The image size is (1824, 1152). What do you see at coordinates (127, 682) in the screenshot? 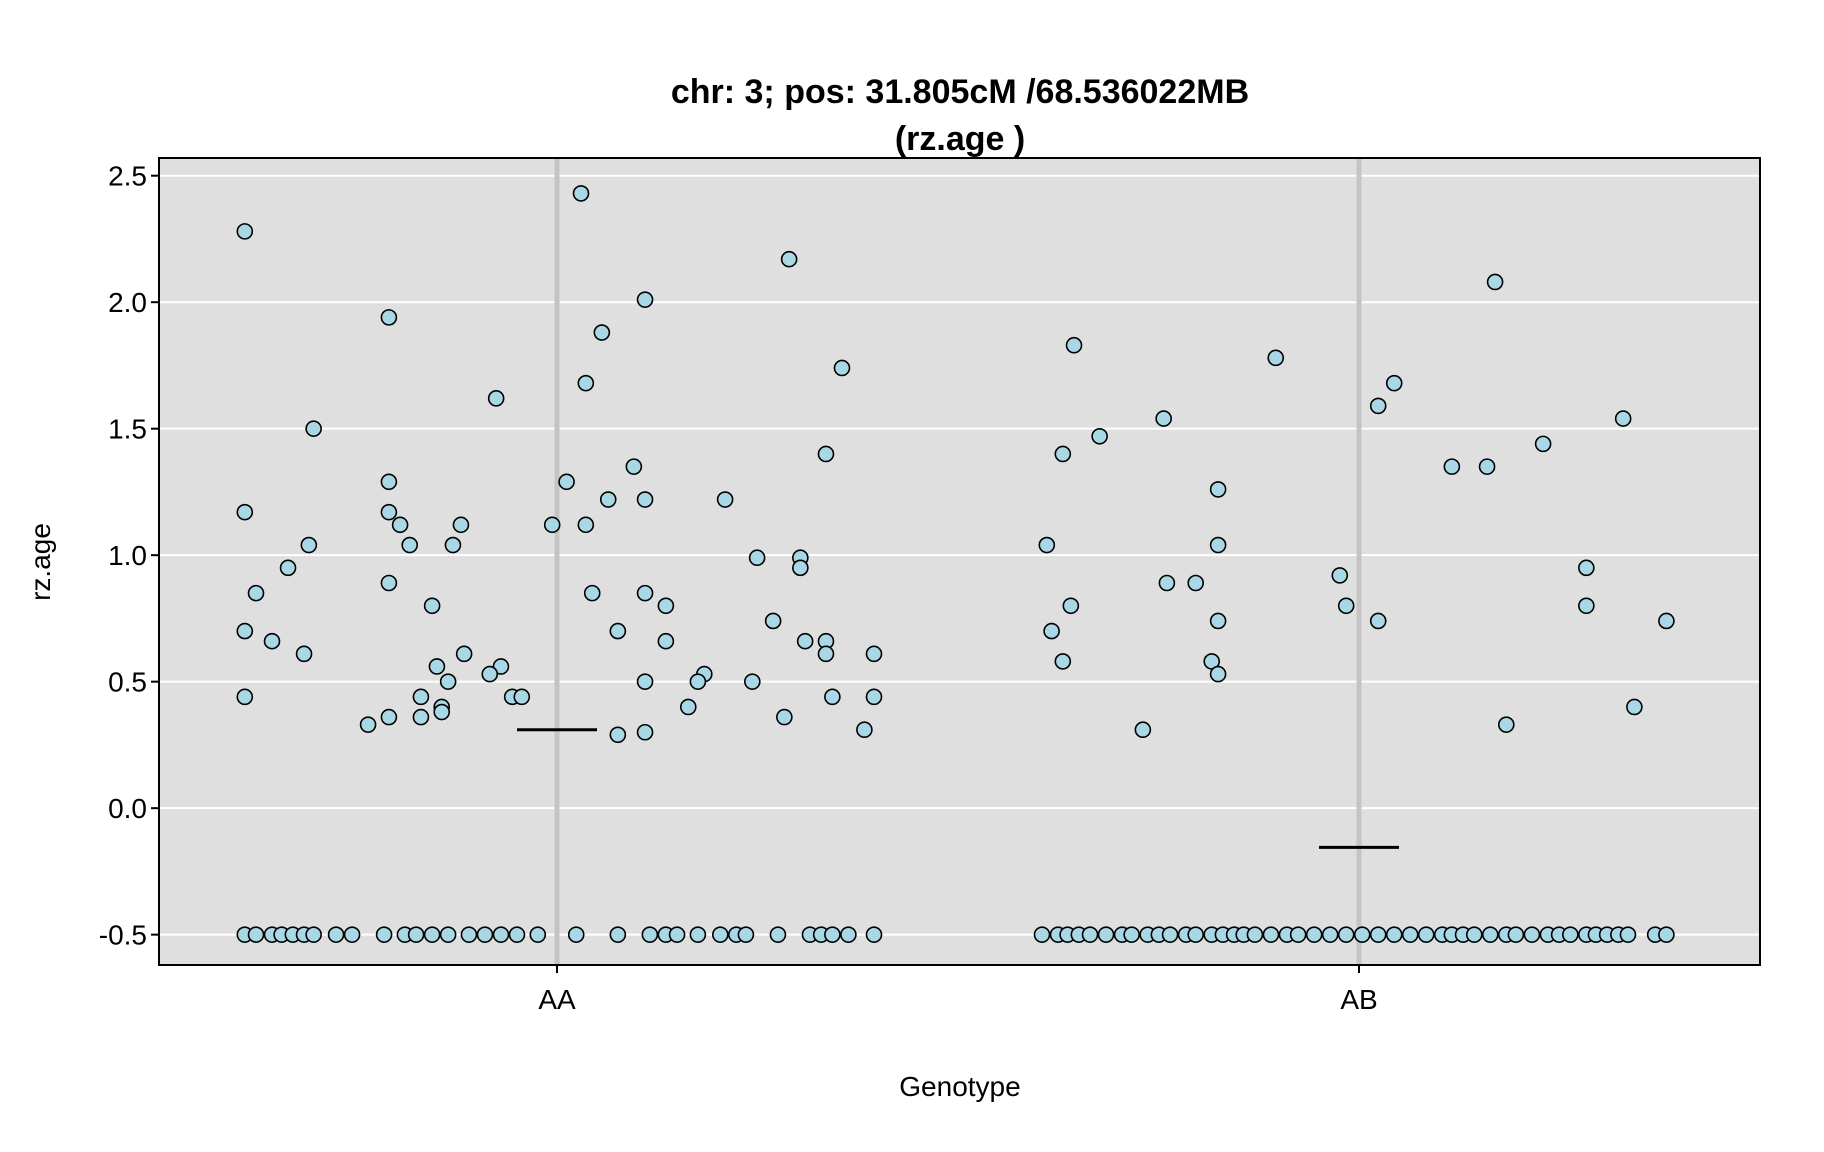
I see `y-tick-label: 0.5` at bounding box center [127, 682].